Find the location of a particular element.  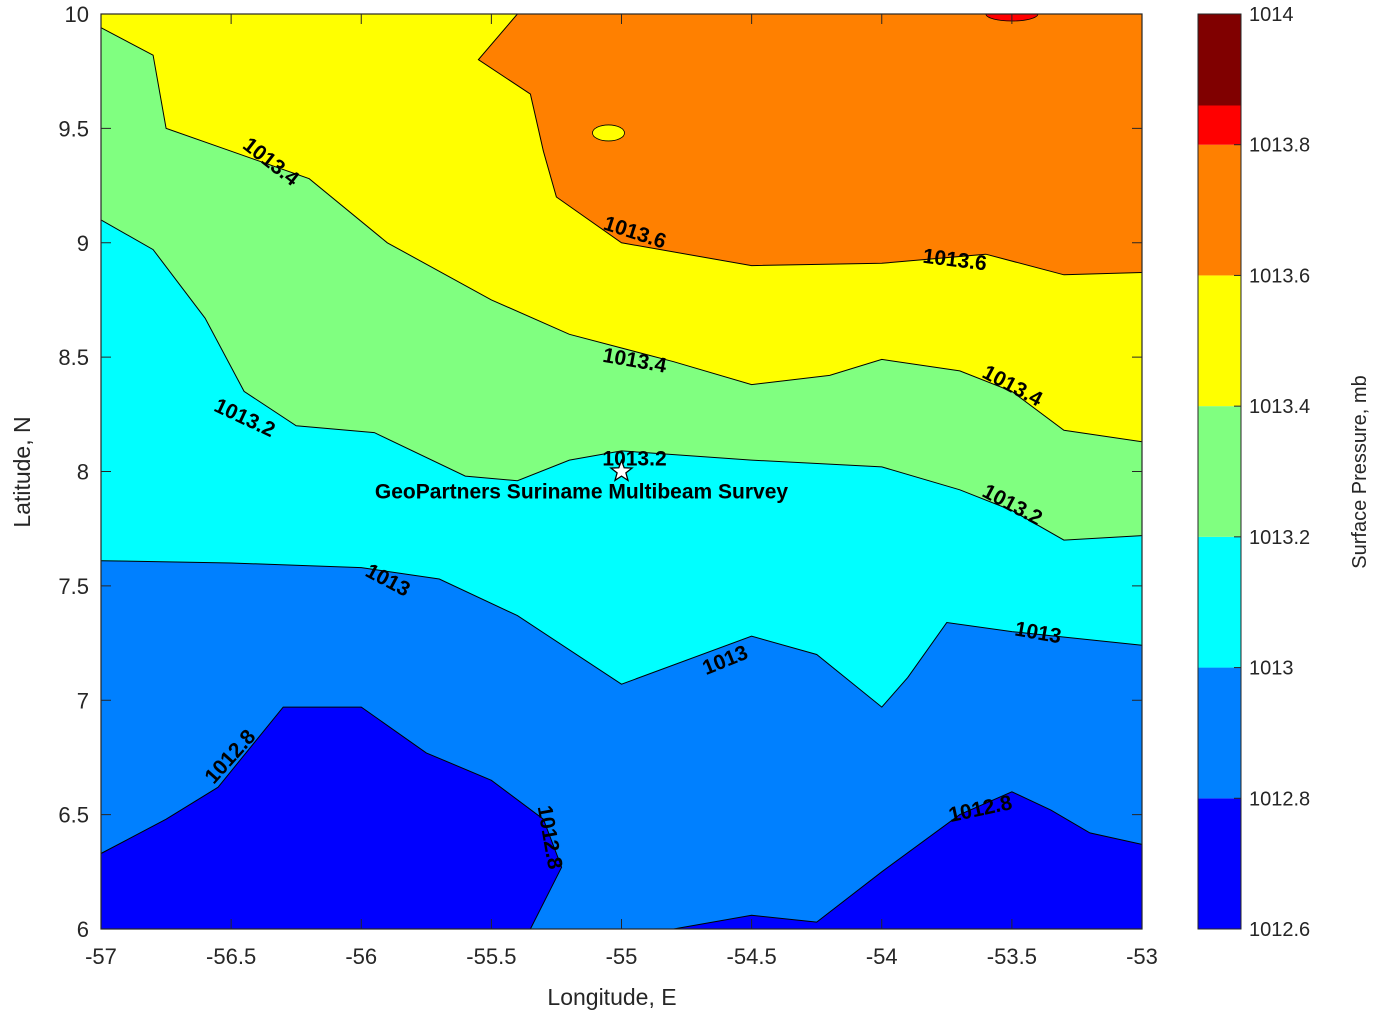

y-tick-label: 9.5 is located at coordinates (73, 128).